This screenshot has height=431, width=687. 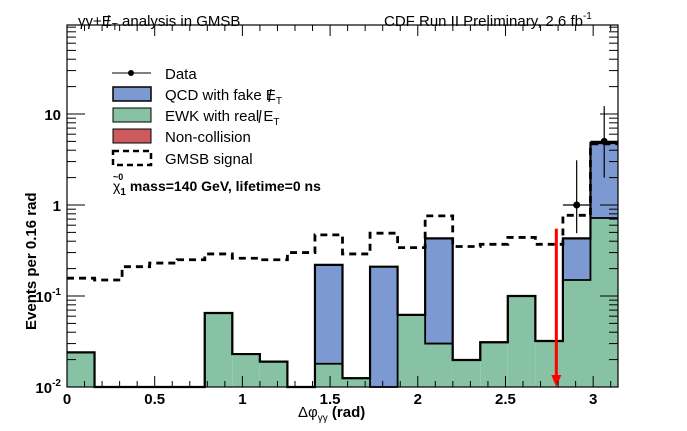 I want to click on x-tick-label: 0, so click(x=67, y=399).